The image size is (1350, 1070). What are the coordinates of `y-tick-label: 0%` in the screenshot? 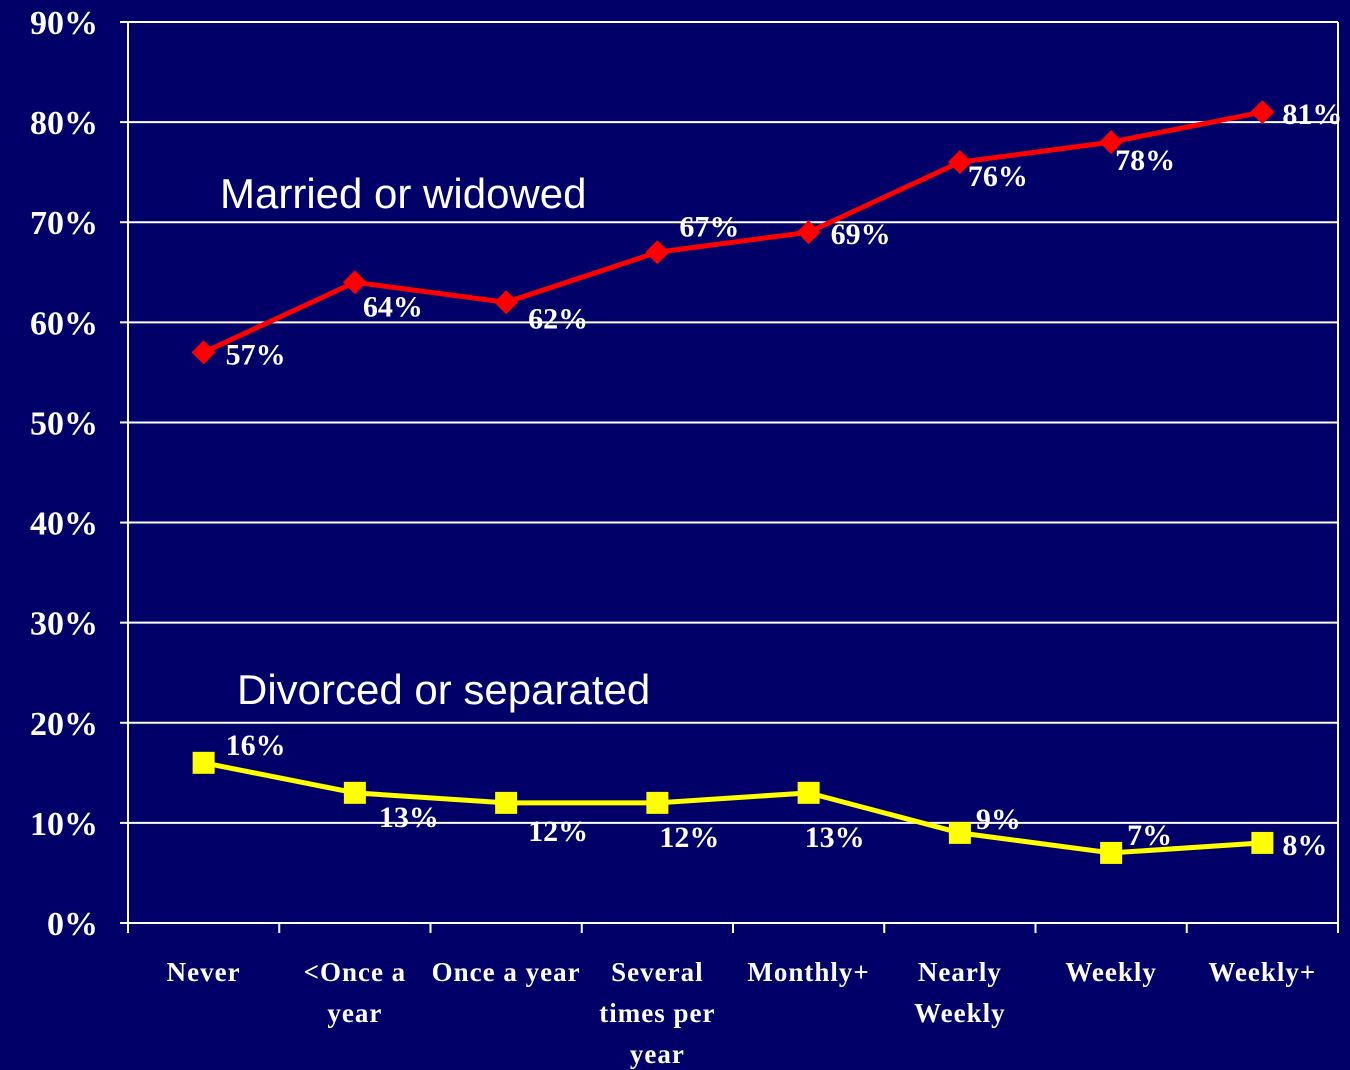 It's located at (72, 924).